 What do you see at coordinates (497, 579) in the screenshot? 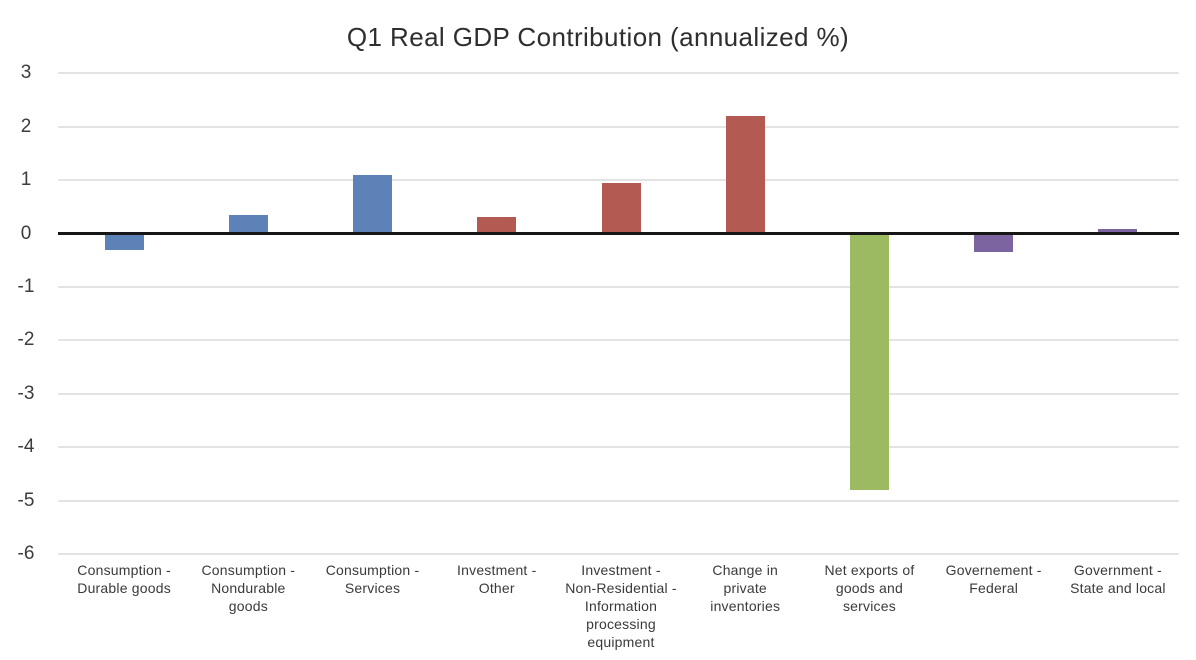
I see `x-axis-label-investment-other: Investment - Other` at bounding box center [497, 579].